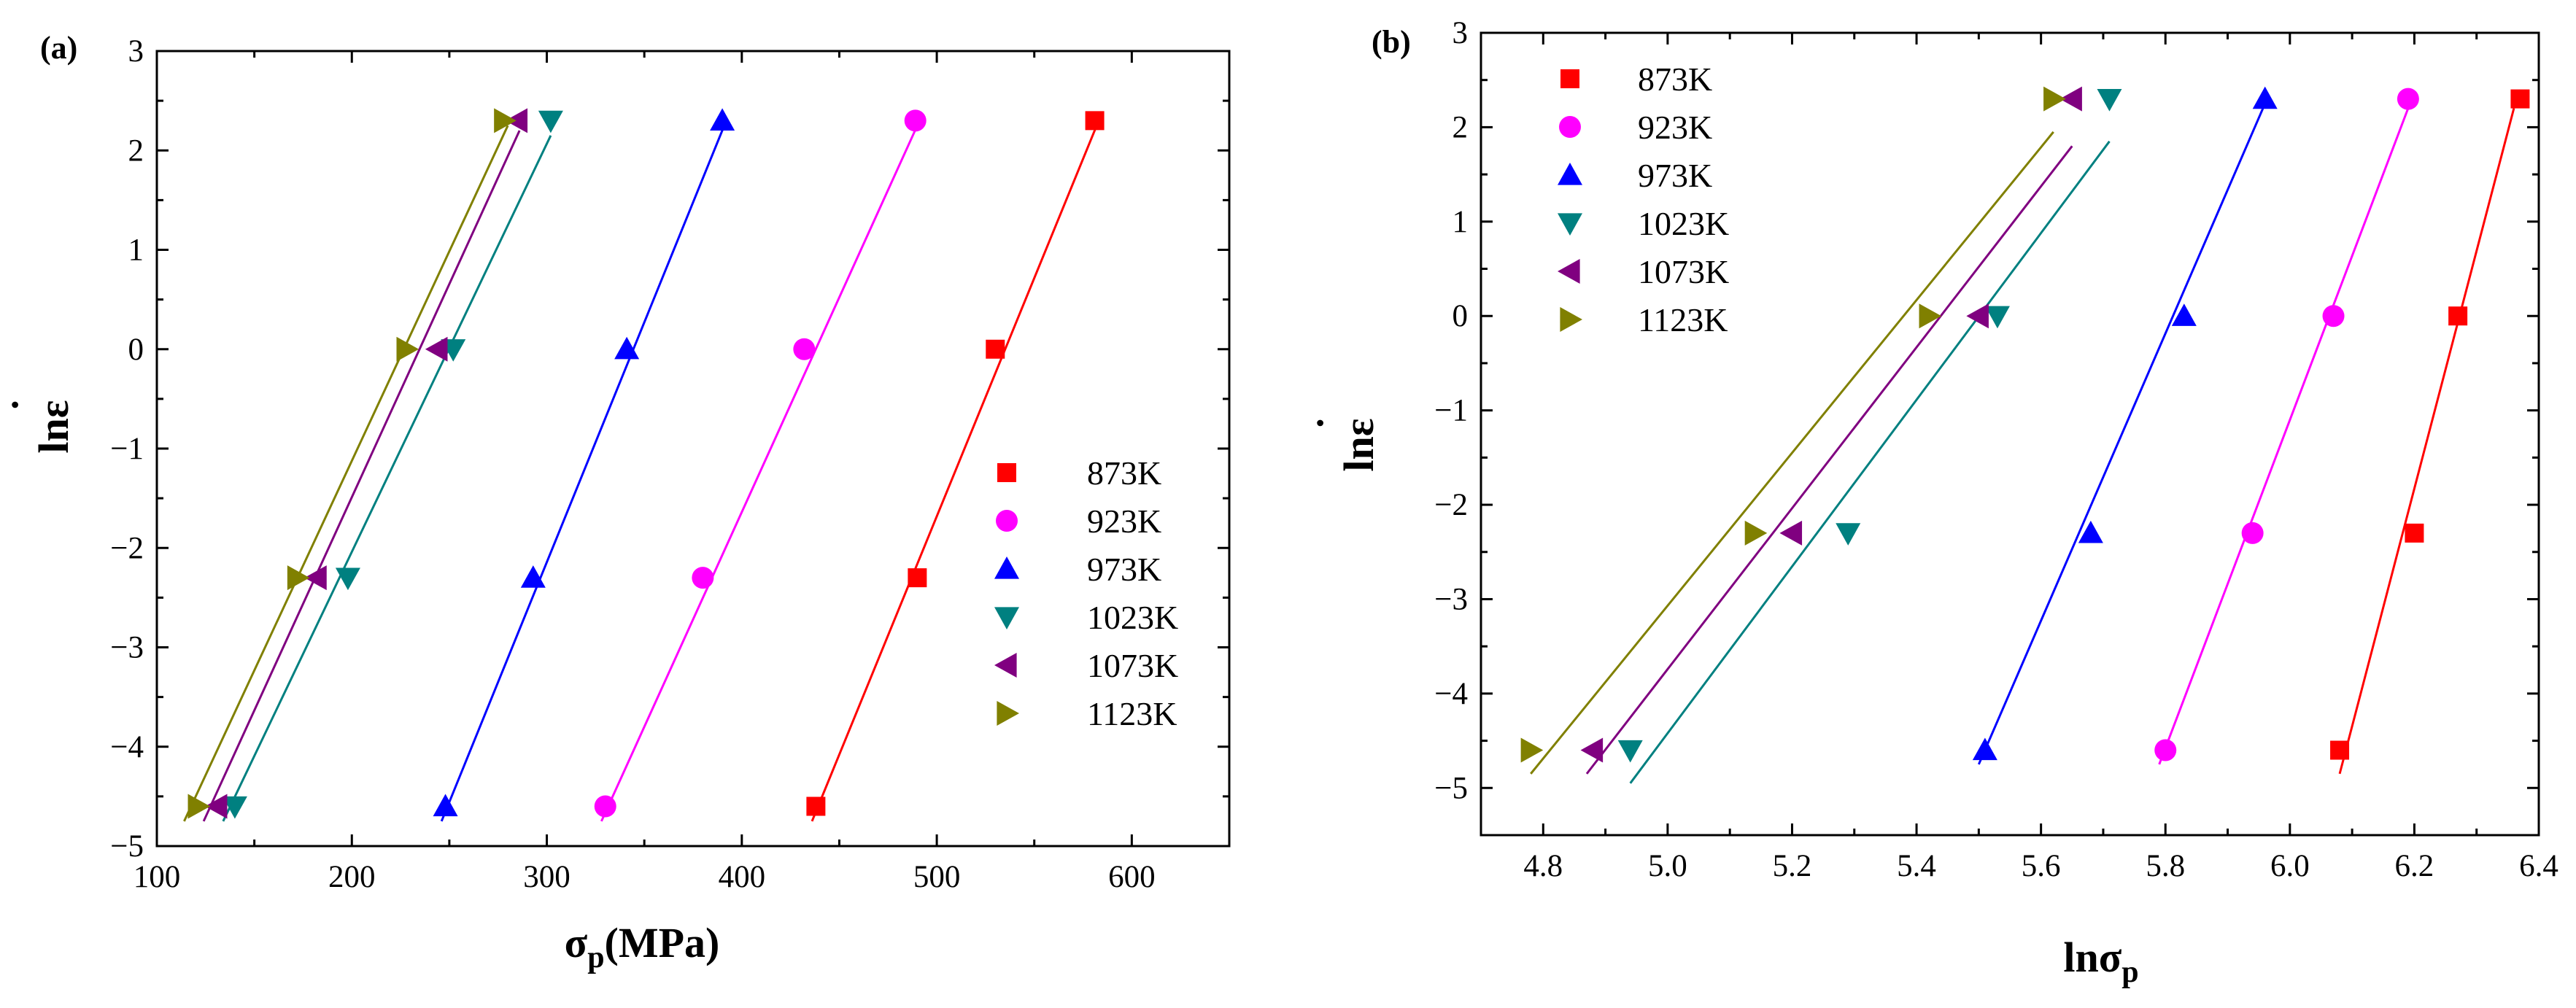  I want to click on panel-a-series-1073k, so click(365, 465).